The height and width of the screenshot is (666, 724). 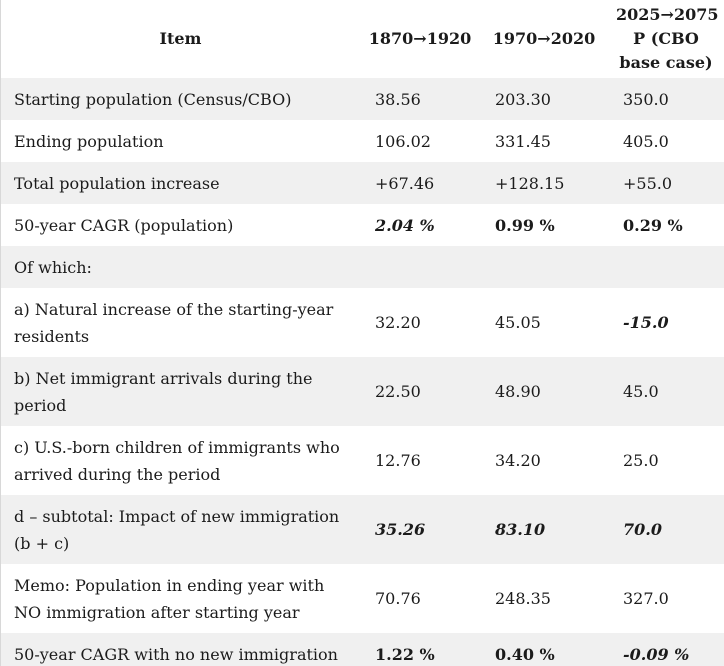 I want to click on value-cell: 0.99 %, so click(x=525, y=225).